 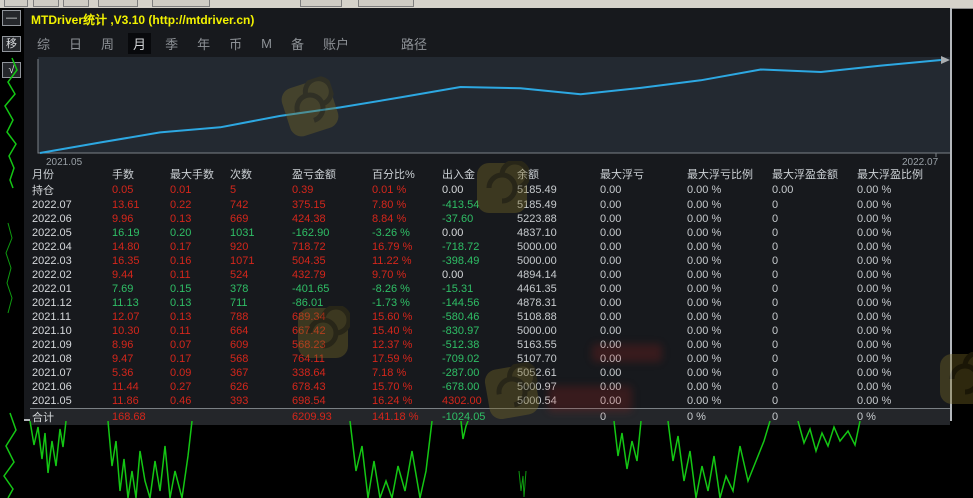 What do you see at coordinates (537, 387) in the screenshot?
I see `cell: 5000.97` at bounding box center [537, 387].